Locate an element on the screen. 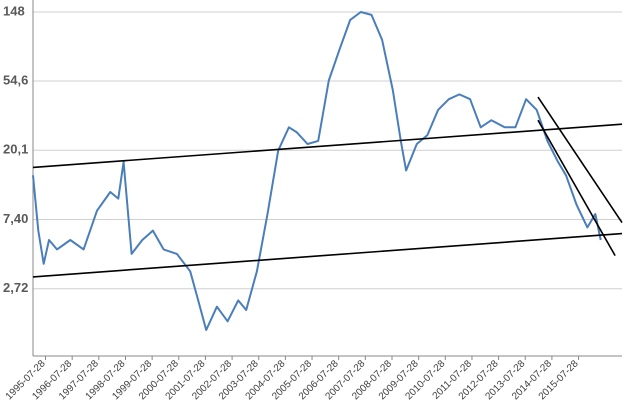  y-tick-label: 2,72 is located at coordinates (15, 287).